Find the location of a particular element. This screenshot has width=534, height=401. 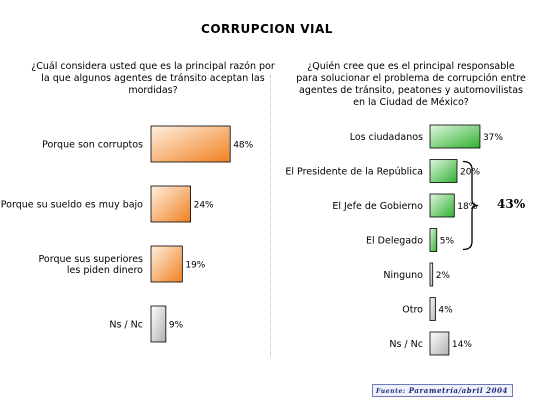

group-percentage: 43% is located at coordinates (511, 204).